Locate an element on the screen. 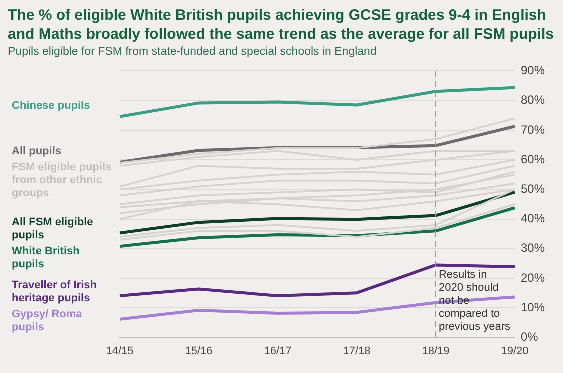 This screenshot has height=373, width=563. text: All FSM eligible pupils is located at coordinates (53, 229).